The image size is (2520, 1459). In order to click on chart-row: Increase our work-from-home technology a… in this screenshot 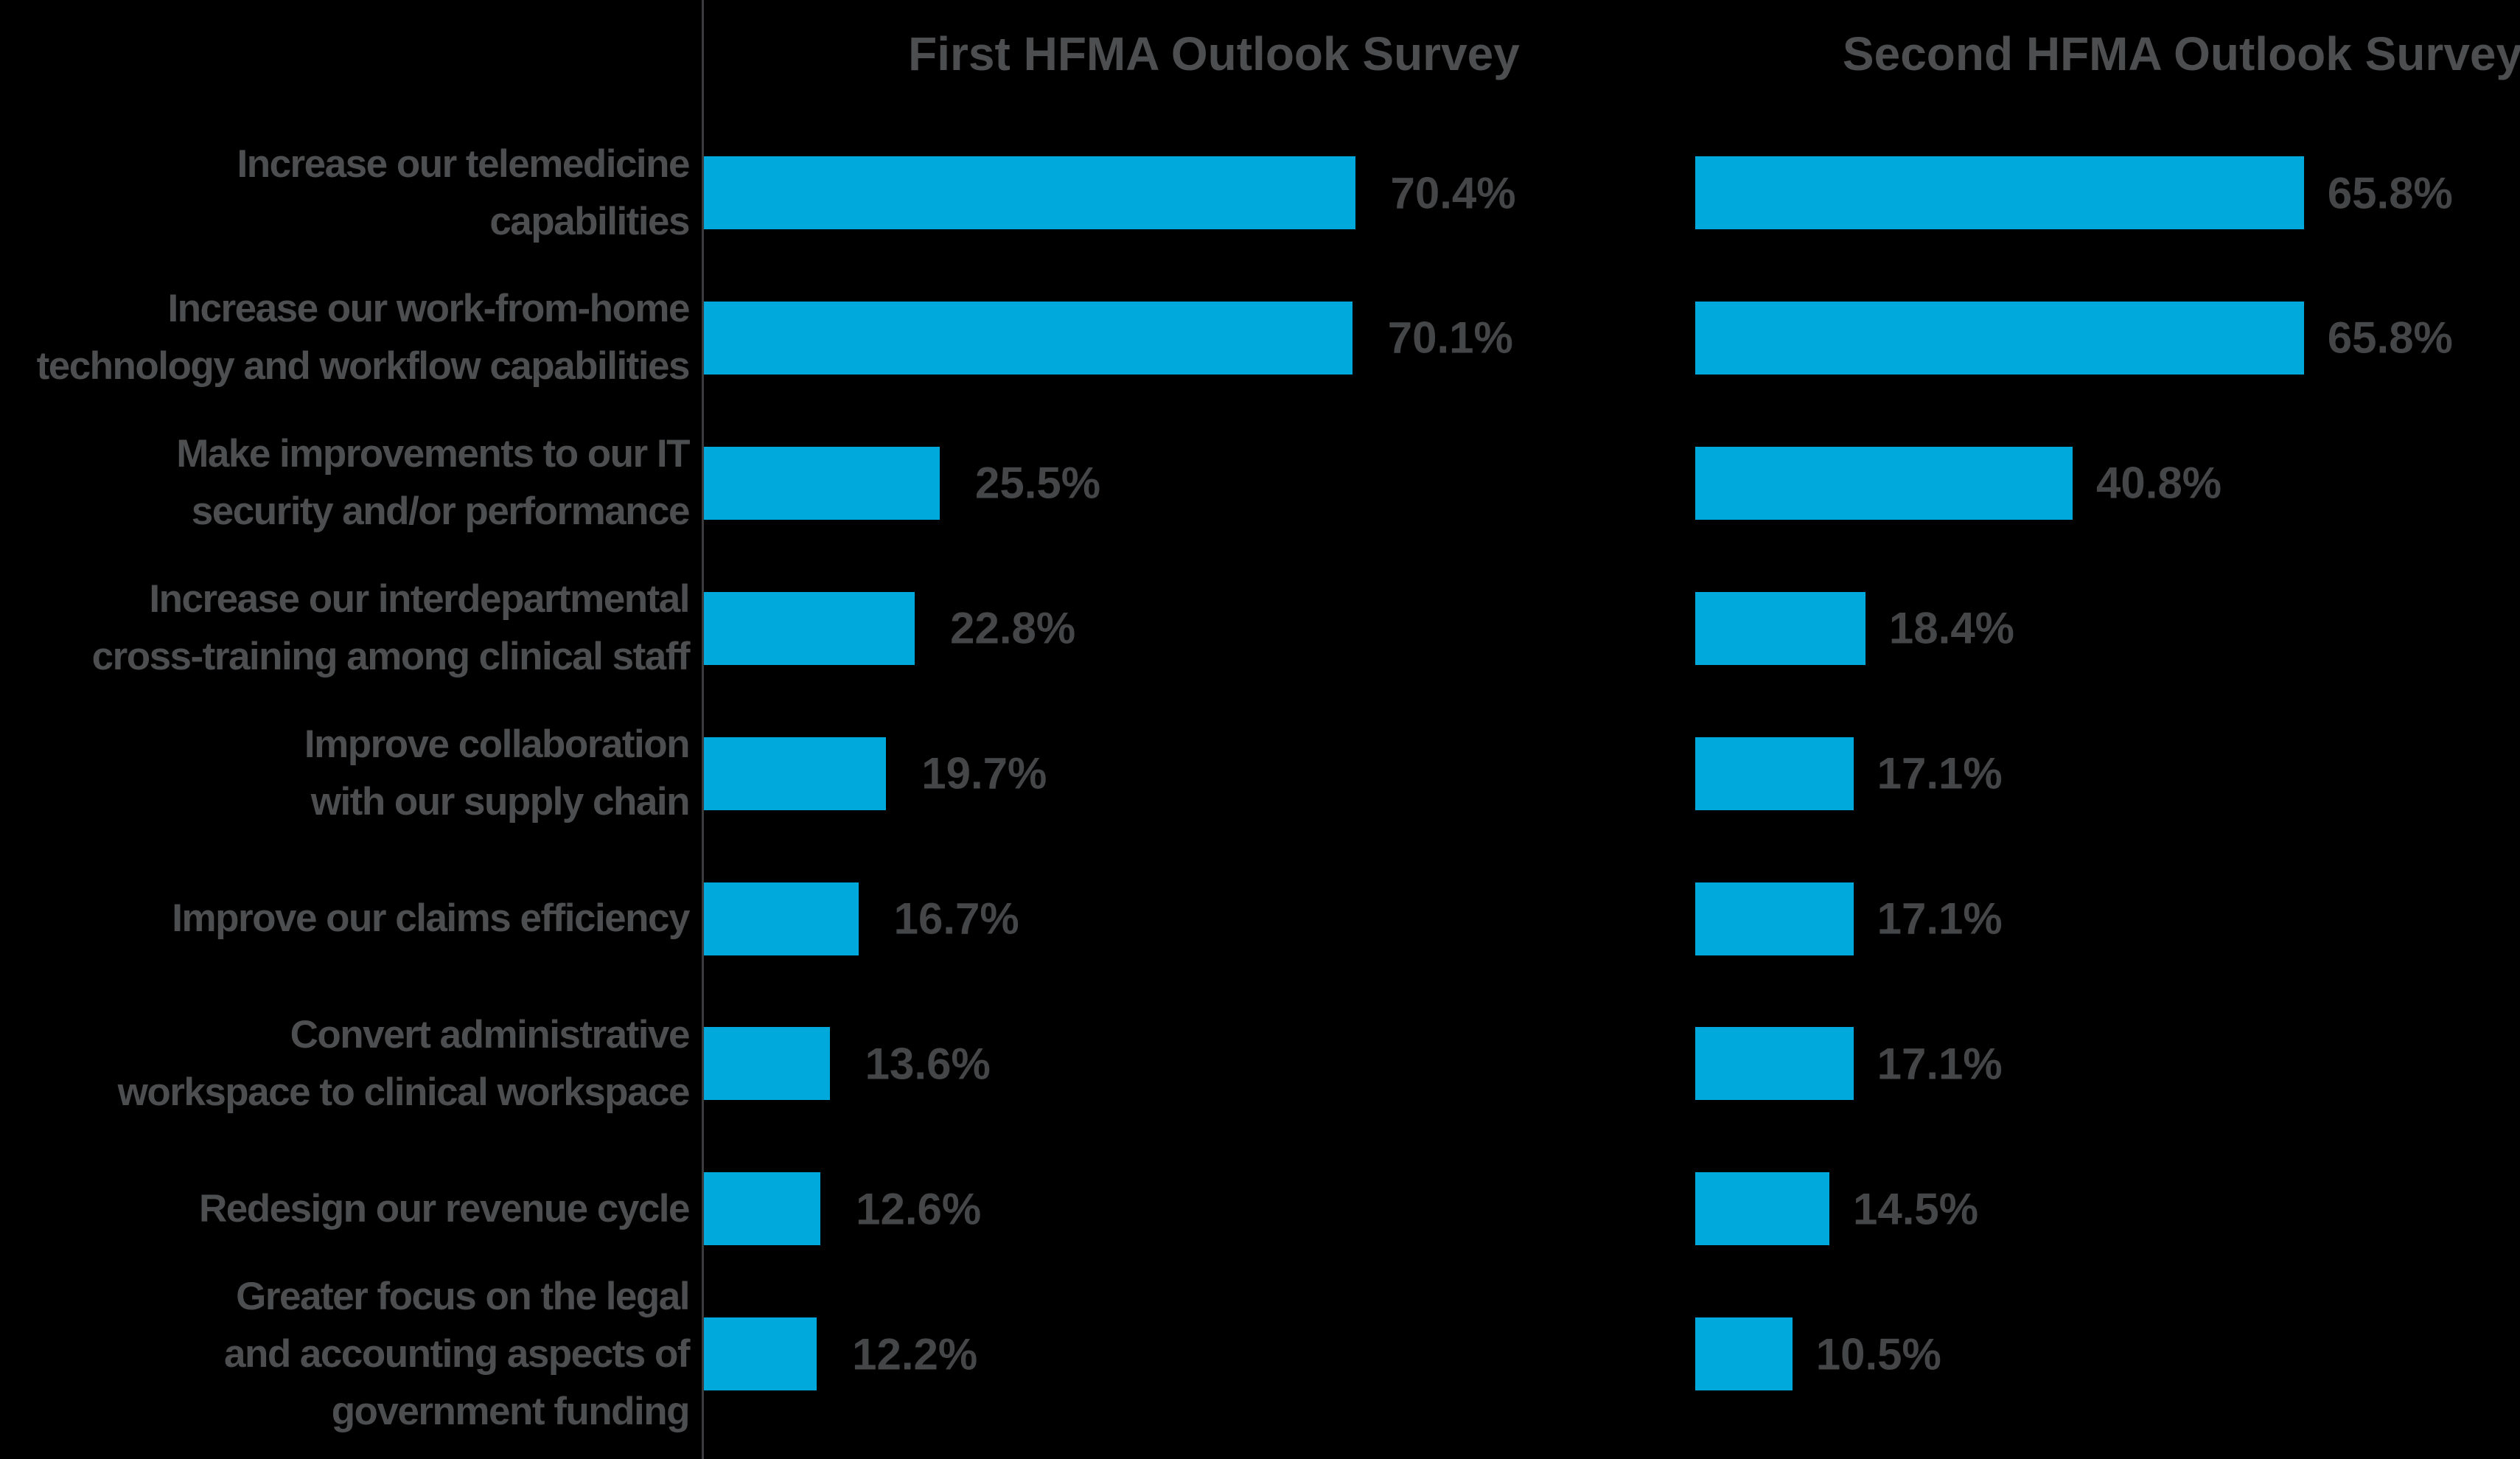, I will do `click(1260, 337)`.